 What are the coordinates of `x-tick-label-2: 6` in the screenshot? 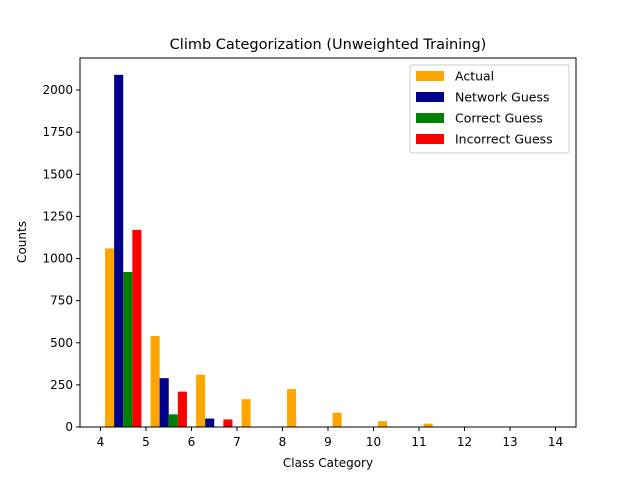 It's located at (192, 442).